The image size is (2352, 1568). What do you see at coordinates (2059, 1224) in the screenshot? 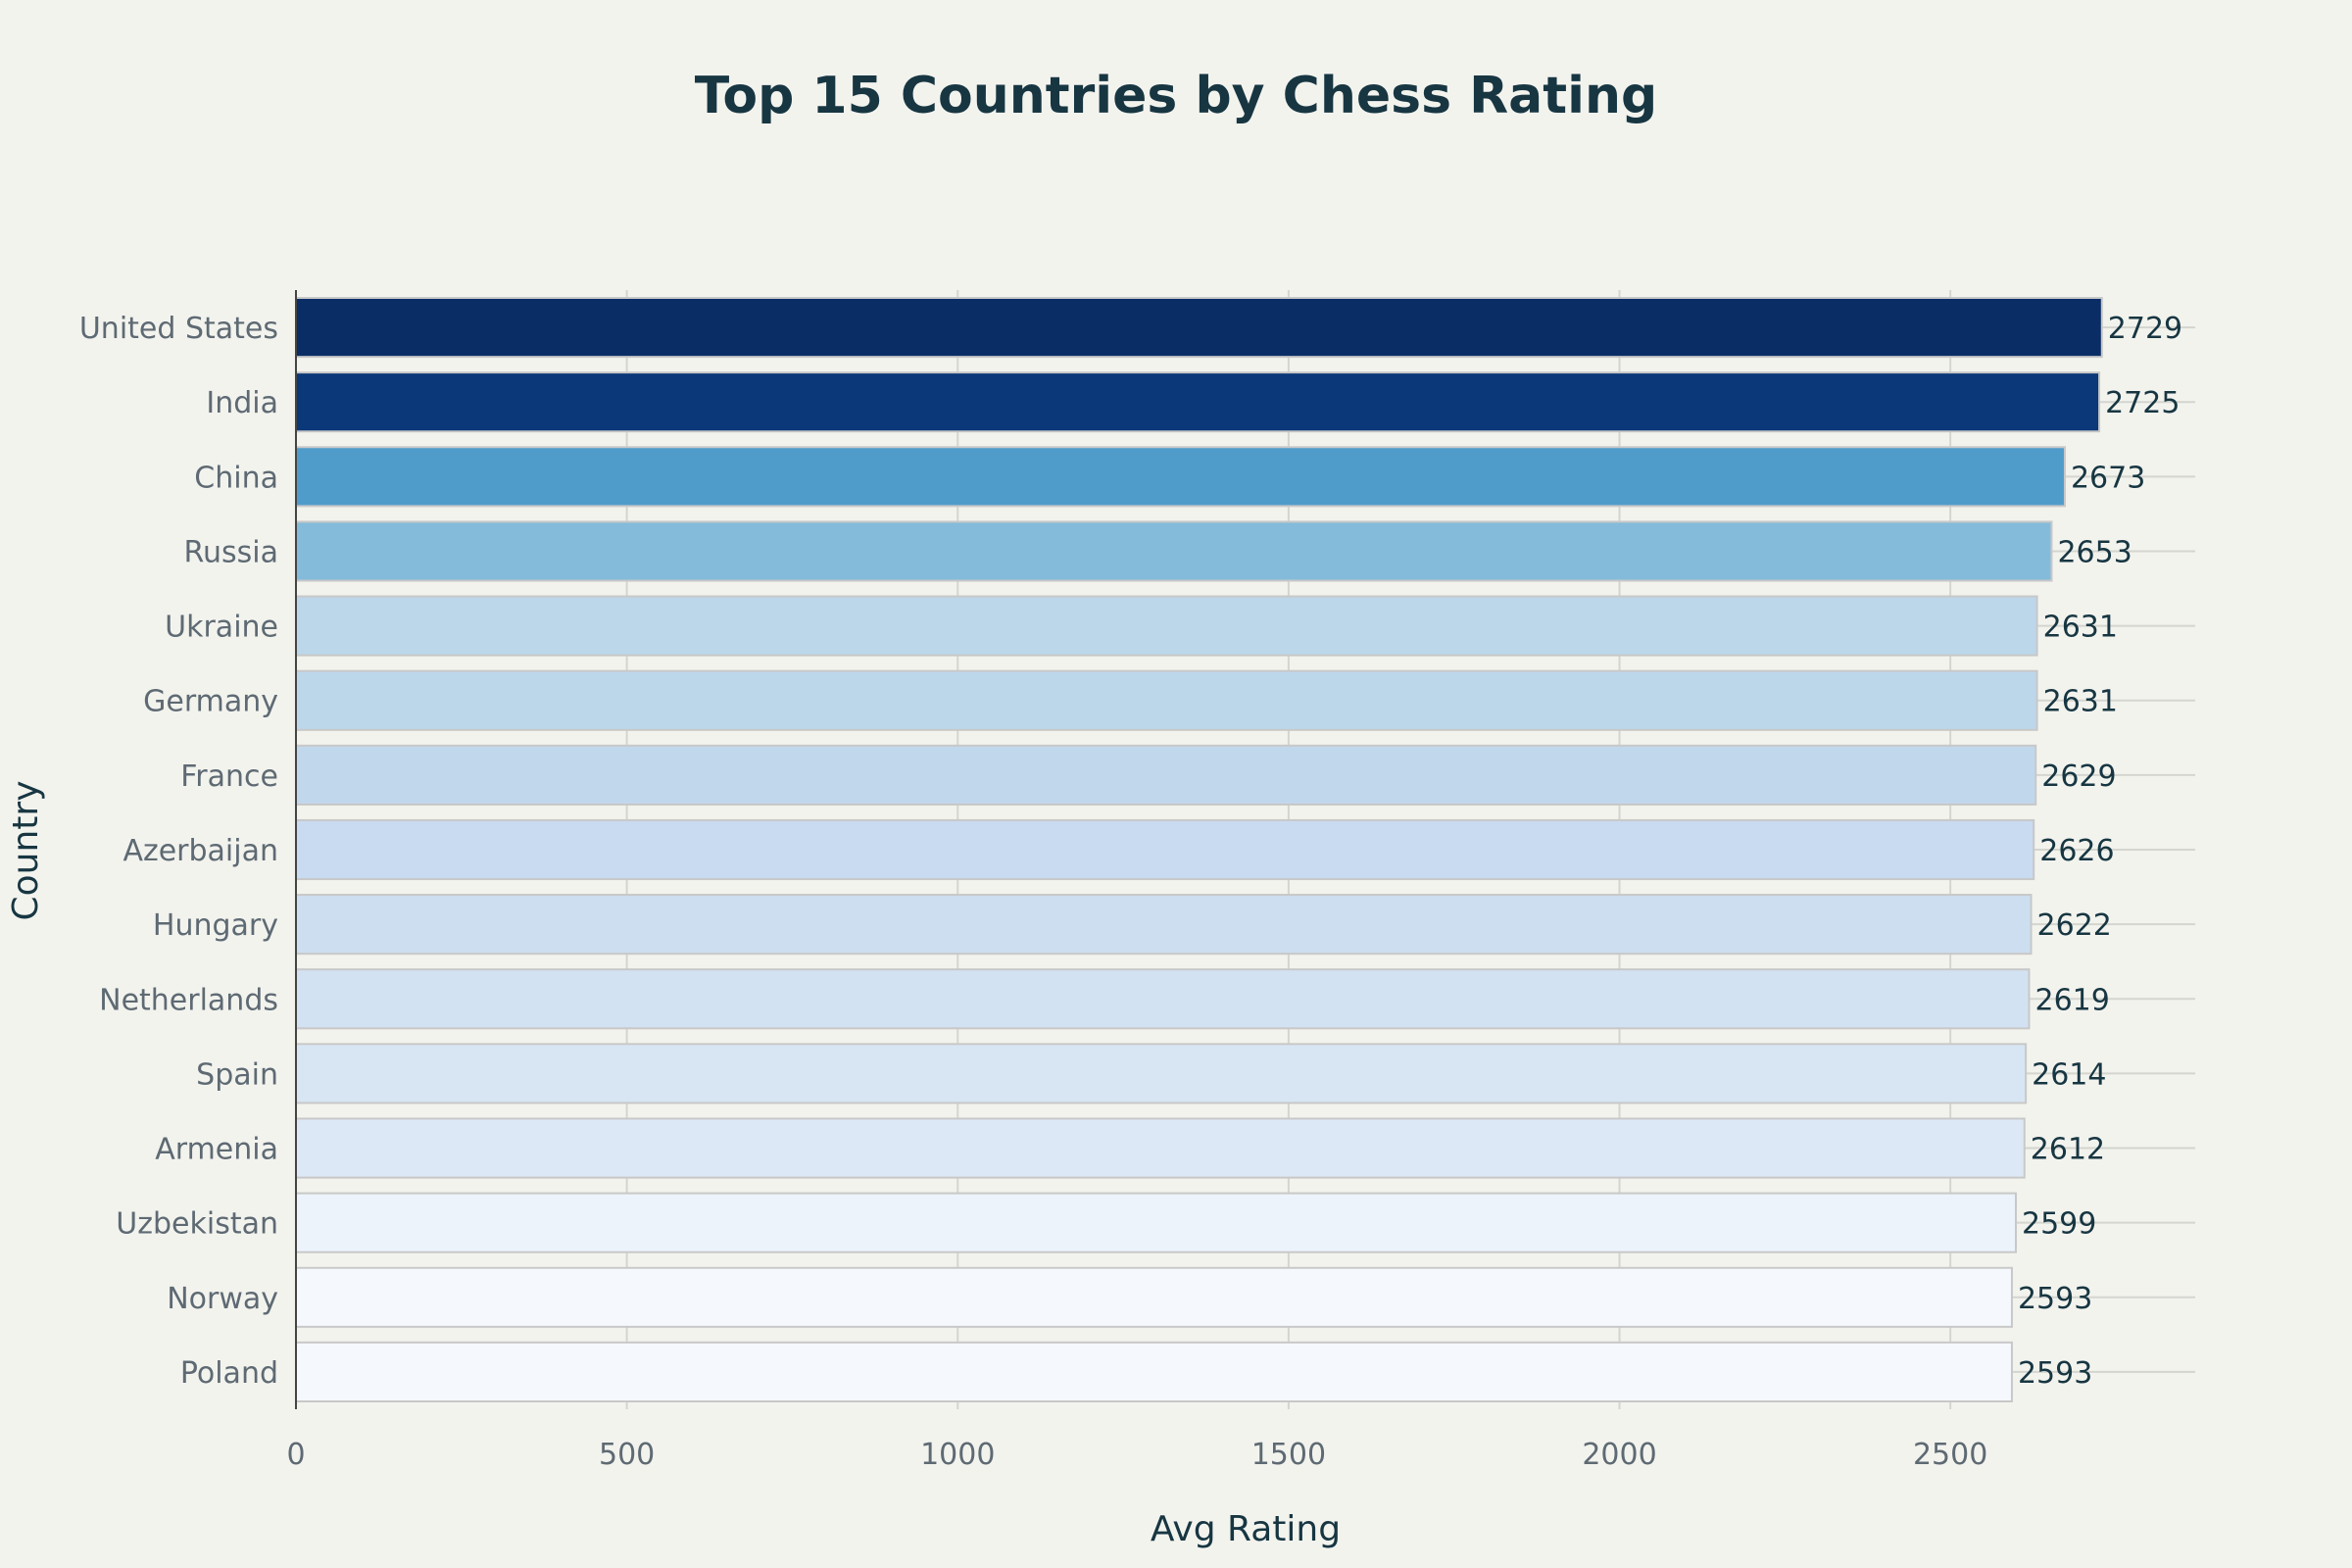
I see `data-label: 2599` at bounding box center [2059, 1224].